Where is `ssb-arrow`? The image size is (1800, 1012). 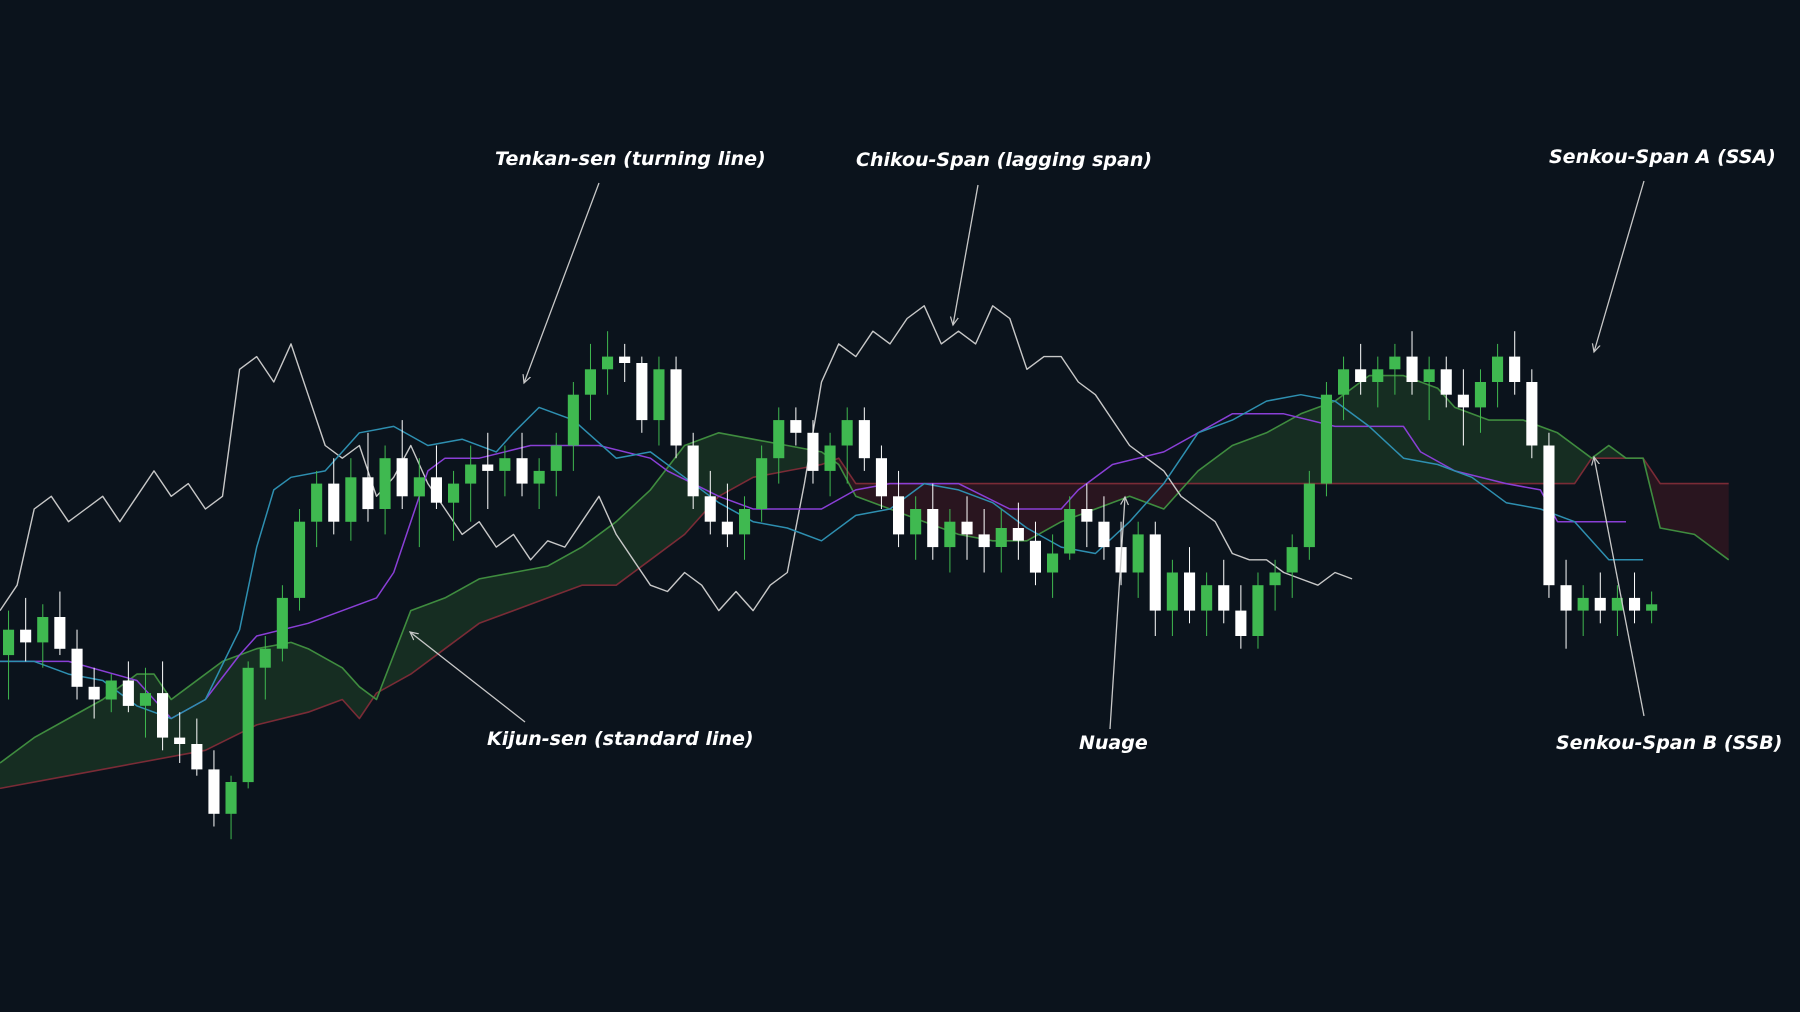
ssb-arrow is located at coordinates (1619, 587).